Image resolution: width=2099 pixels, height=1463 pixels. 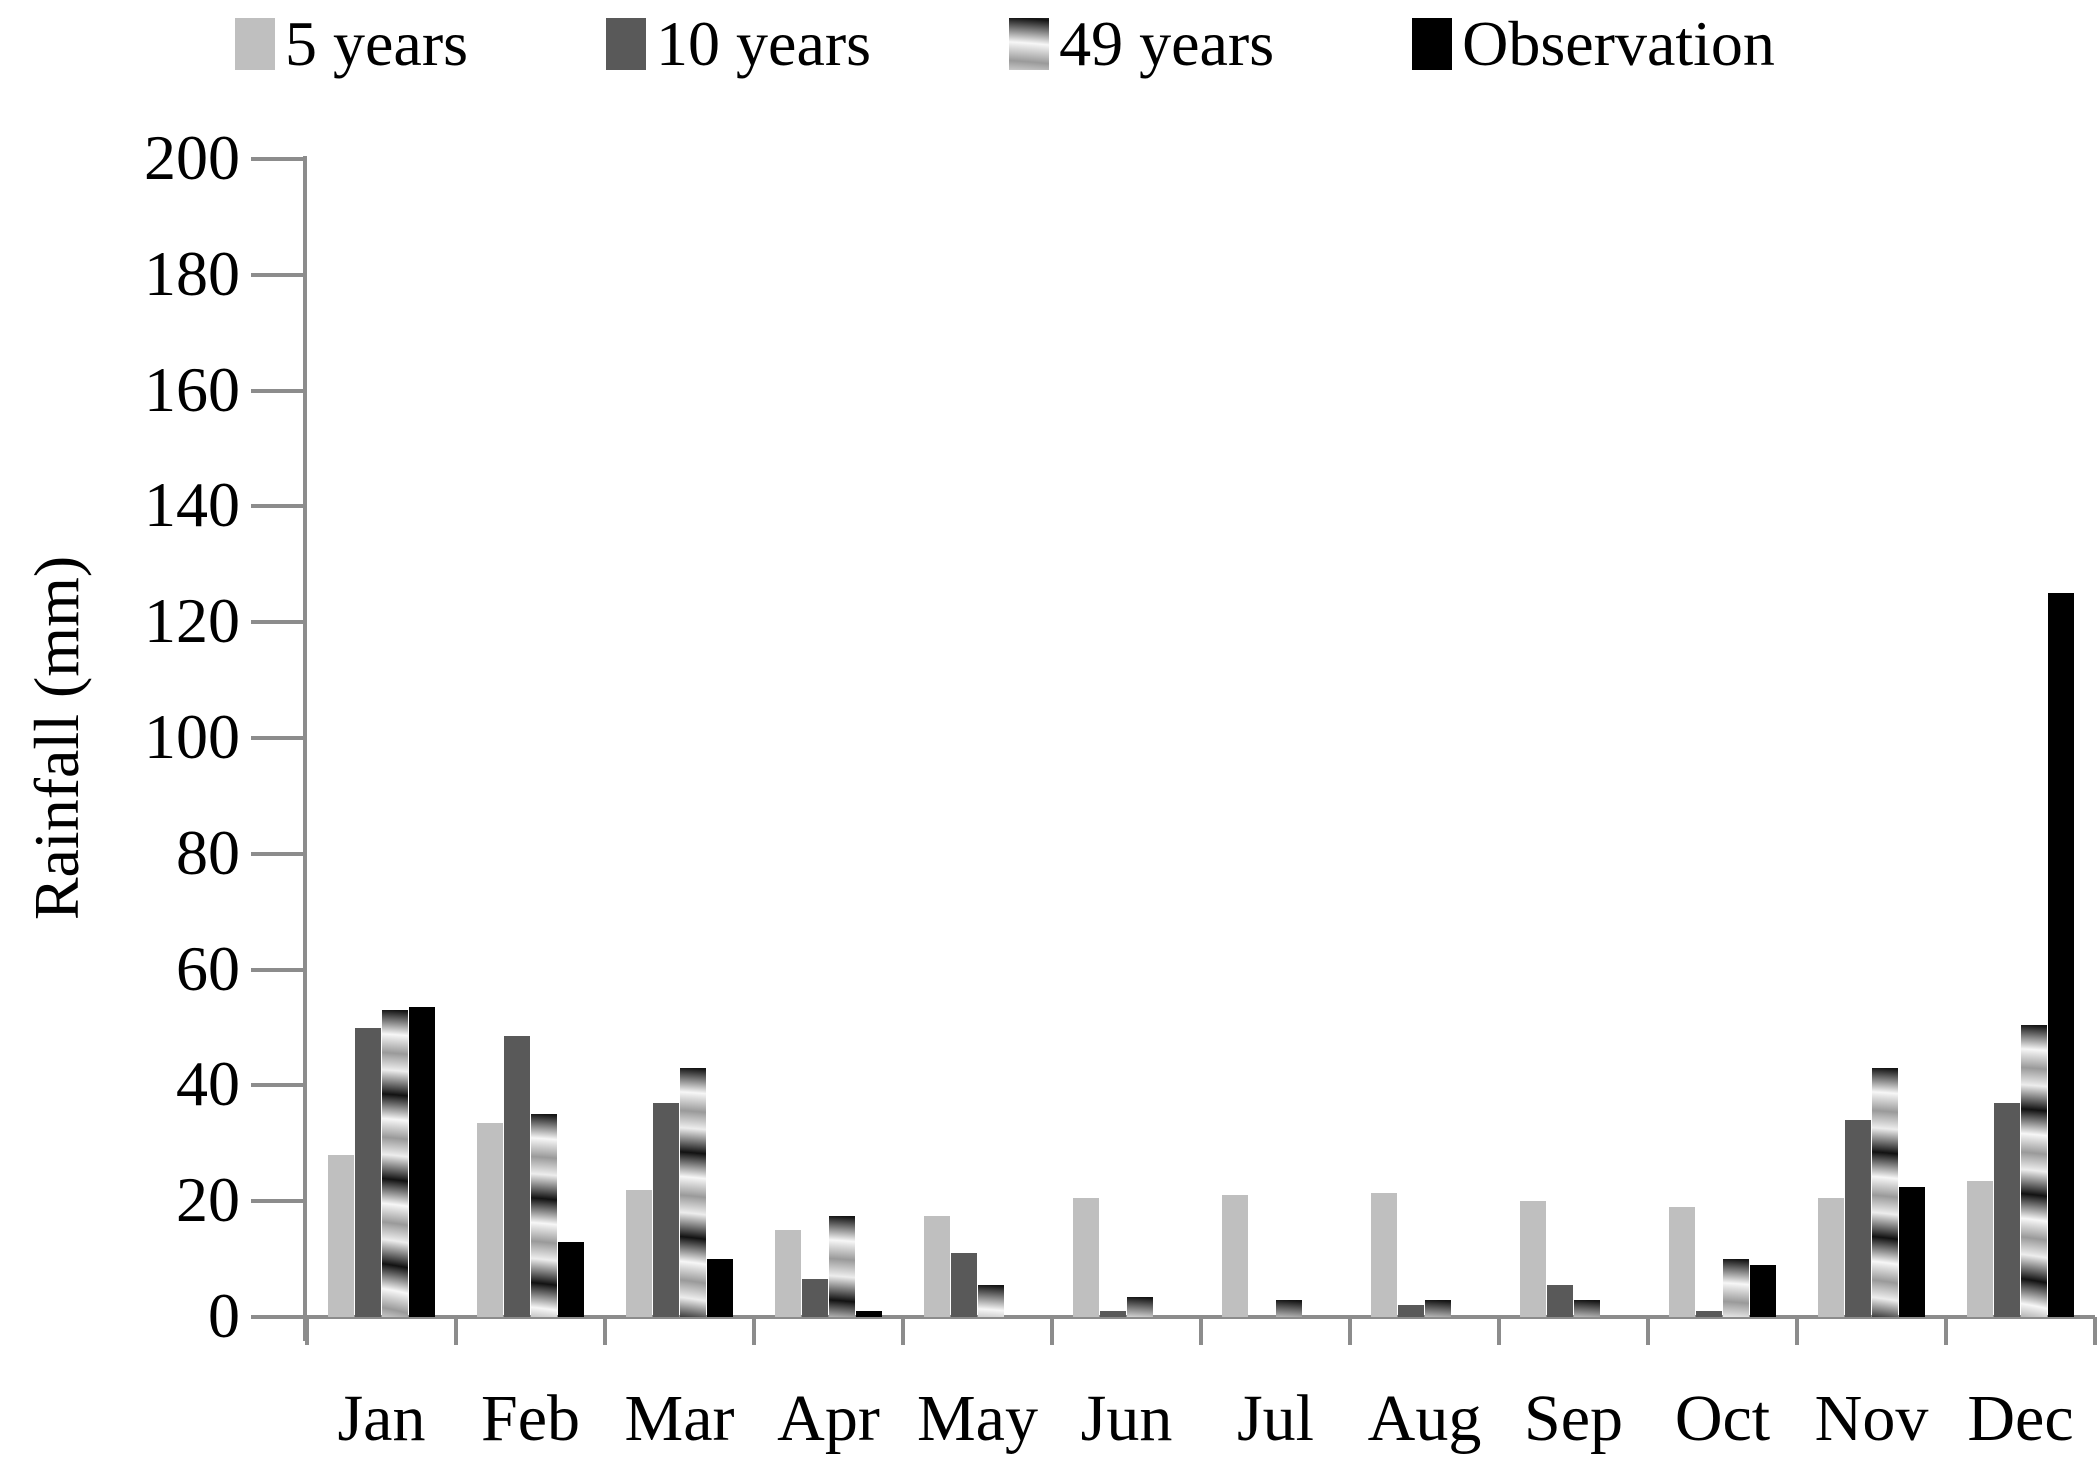 What do you see at coordinates (787, 1273) in the screenshot?
I see `bar-5-years-Apr` at bounding box center [787, 1273].